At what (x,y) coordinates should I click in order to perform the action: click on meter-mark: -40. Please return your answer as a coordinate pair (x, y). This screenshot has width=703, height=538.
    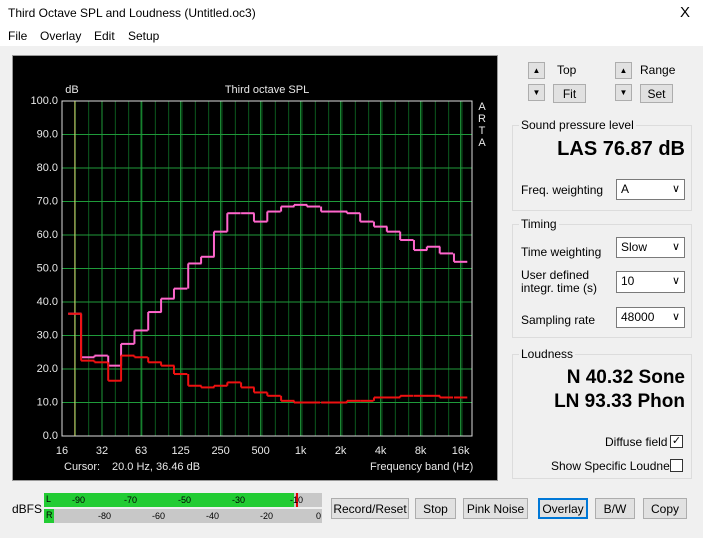
    Looking at the image, I should click on (213, 516).